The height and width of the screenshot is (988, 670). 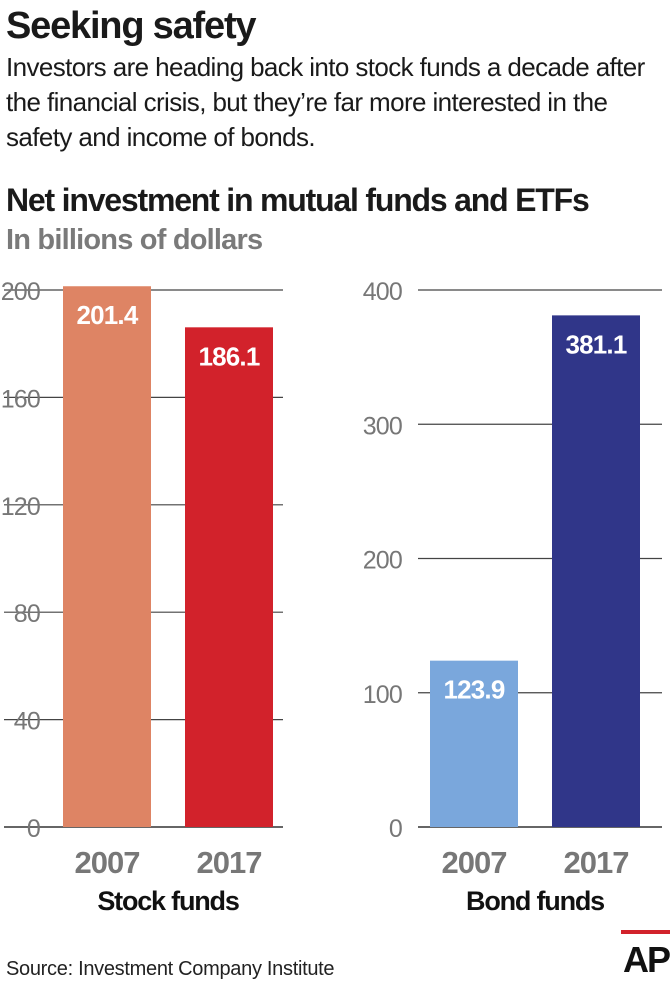 What do you see at coordinates (170, 969) in the screenshot?
I see `source-note: Source: Investment Company Institute` at bounding box center [170, 969].